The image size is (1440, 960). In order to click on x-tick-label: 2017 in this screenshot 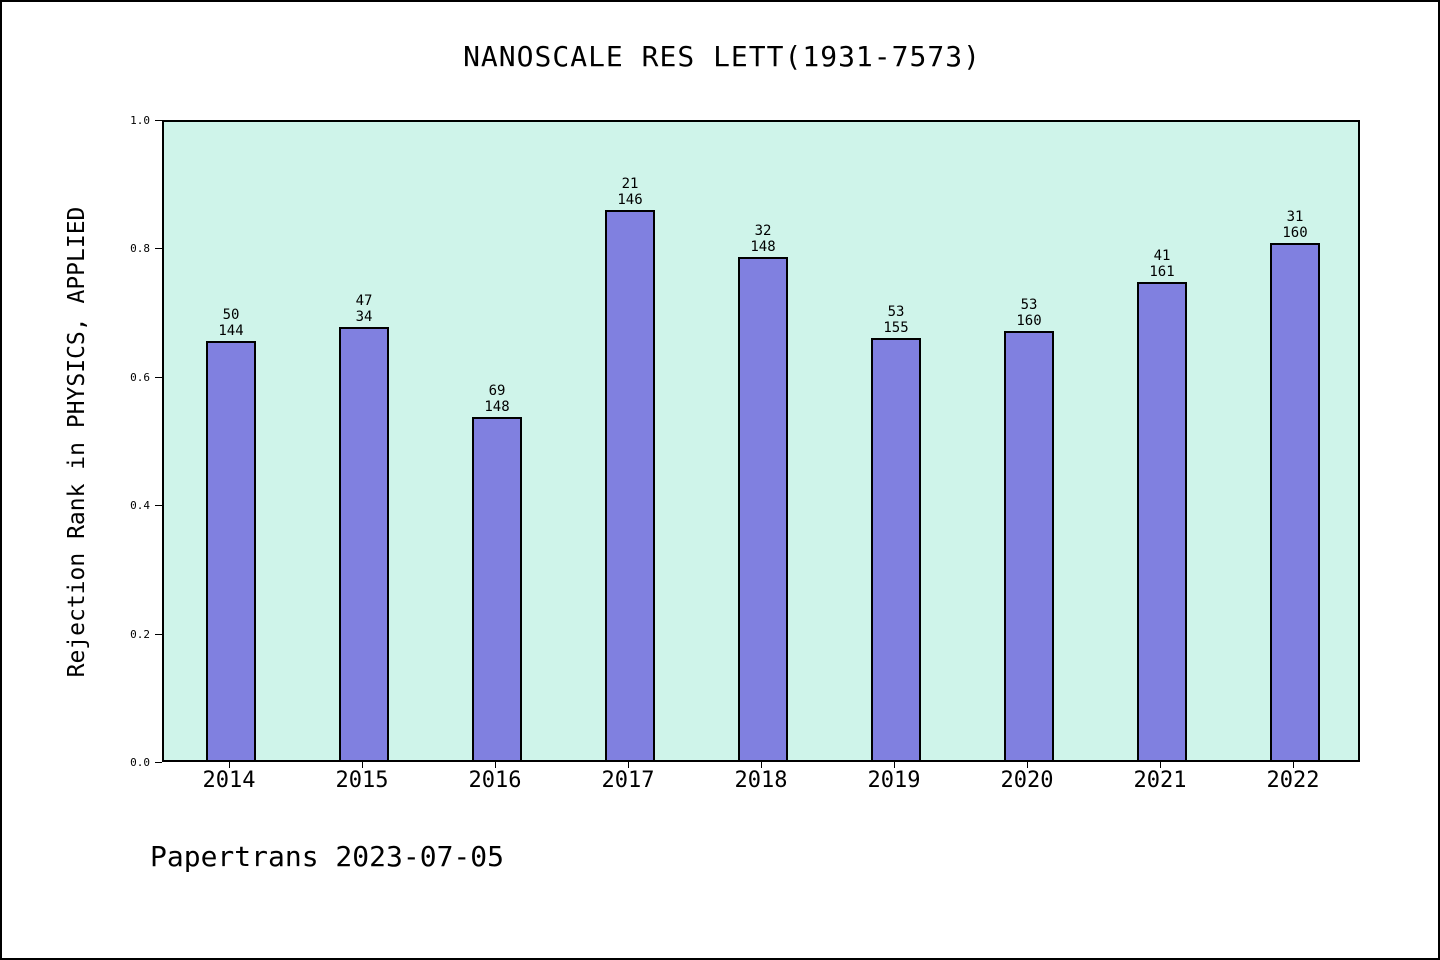, I will do `click(628, 780)`.